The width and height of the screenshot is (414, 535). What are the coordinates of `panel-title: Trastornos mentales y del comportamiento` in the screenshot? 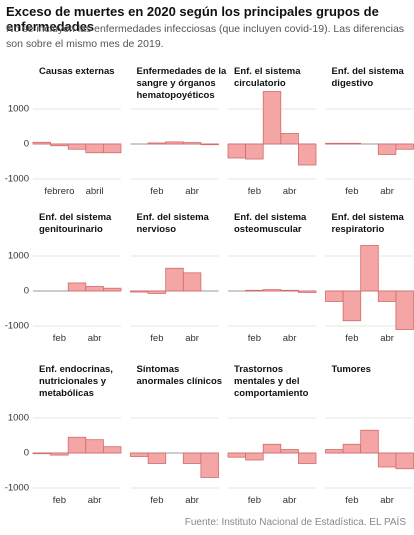 It's located at (271, 381).